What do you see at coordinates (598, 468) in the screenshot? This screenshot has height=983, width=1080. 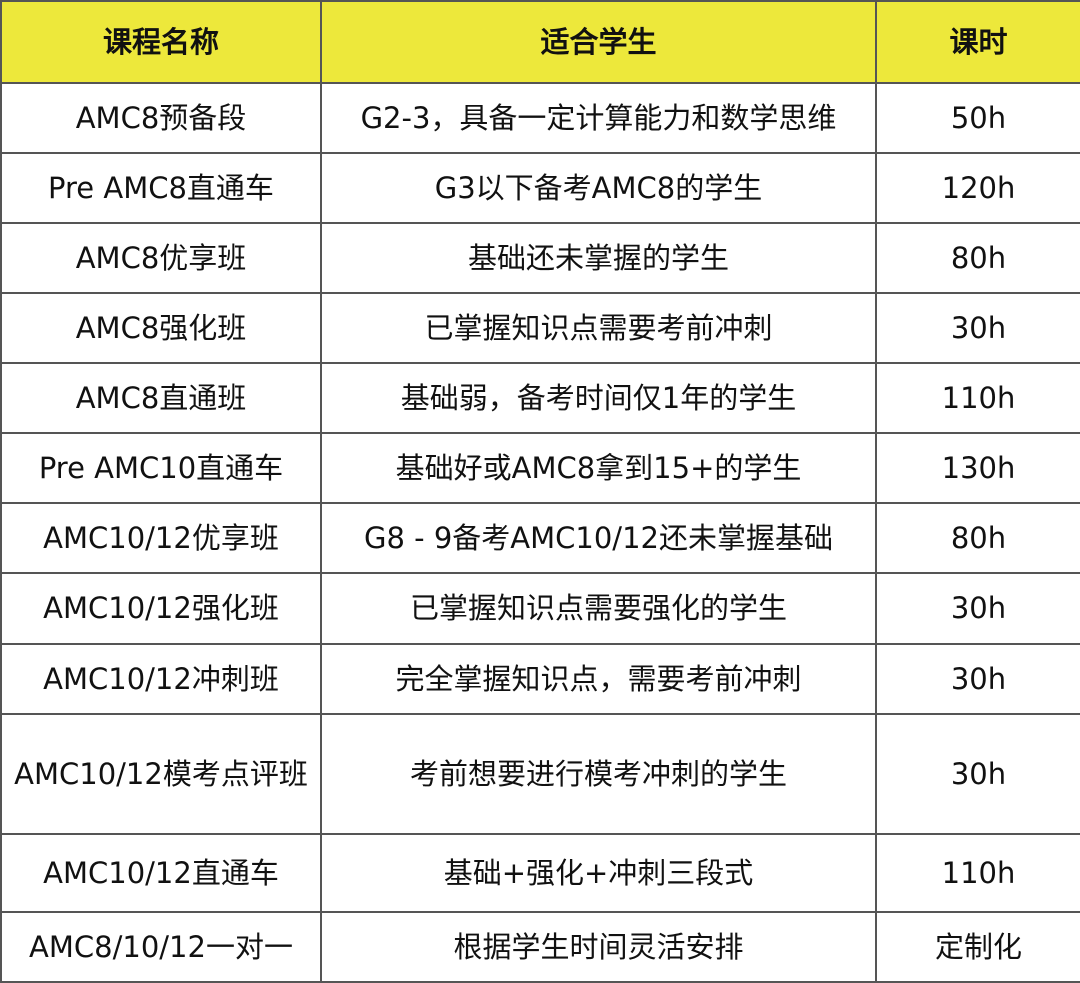 I see `suitable-students-cell: 基础好或AMC8拿到15+的学生` at bounding box center [598, 468].